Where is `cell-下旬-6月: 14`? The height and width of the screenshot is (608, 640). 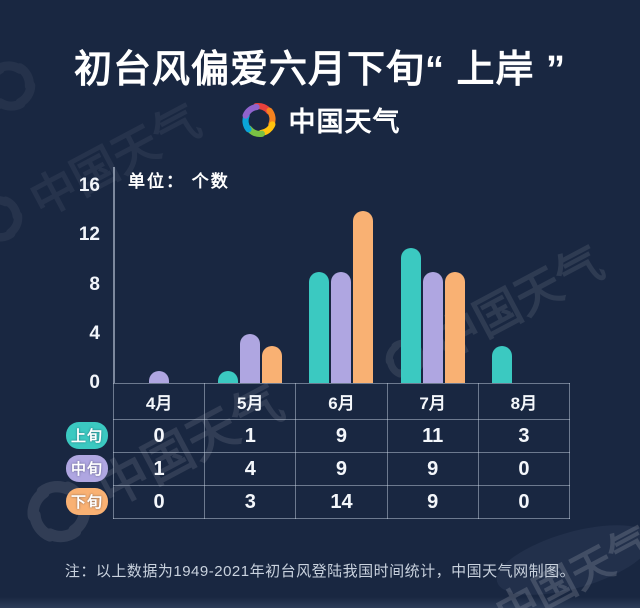
cell-下旬-6月: 14 is located at coordinates (341, 502).